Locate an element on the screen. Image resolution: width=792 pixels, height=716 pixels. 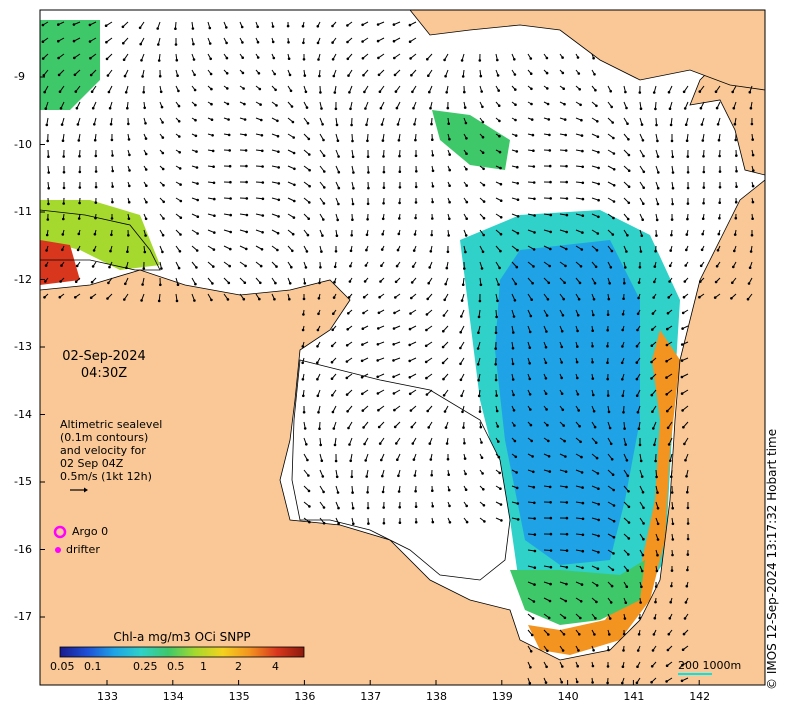
chl-west-coast-red is located at coordinates (60, 262).